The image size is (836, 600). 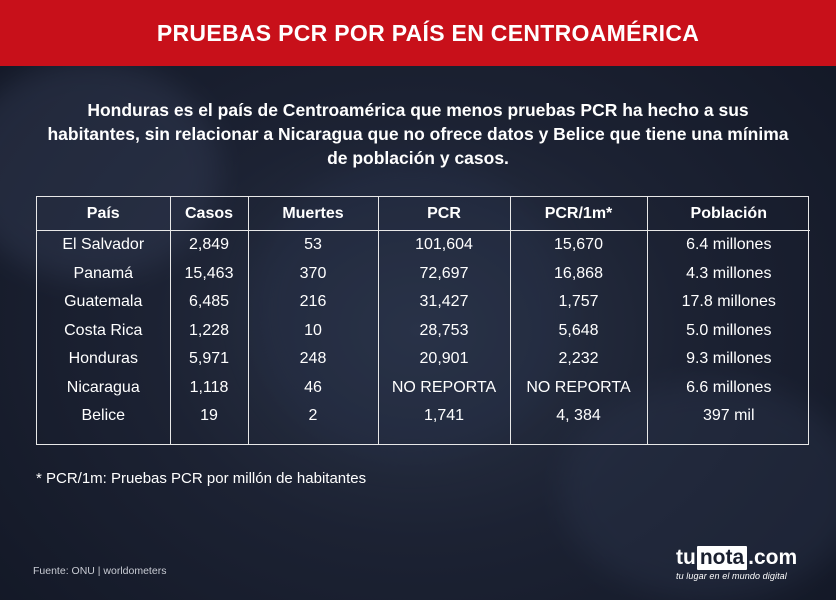 I want to click on cell-muertes: 370, so click(x=312, y=273).